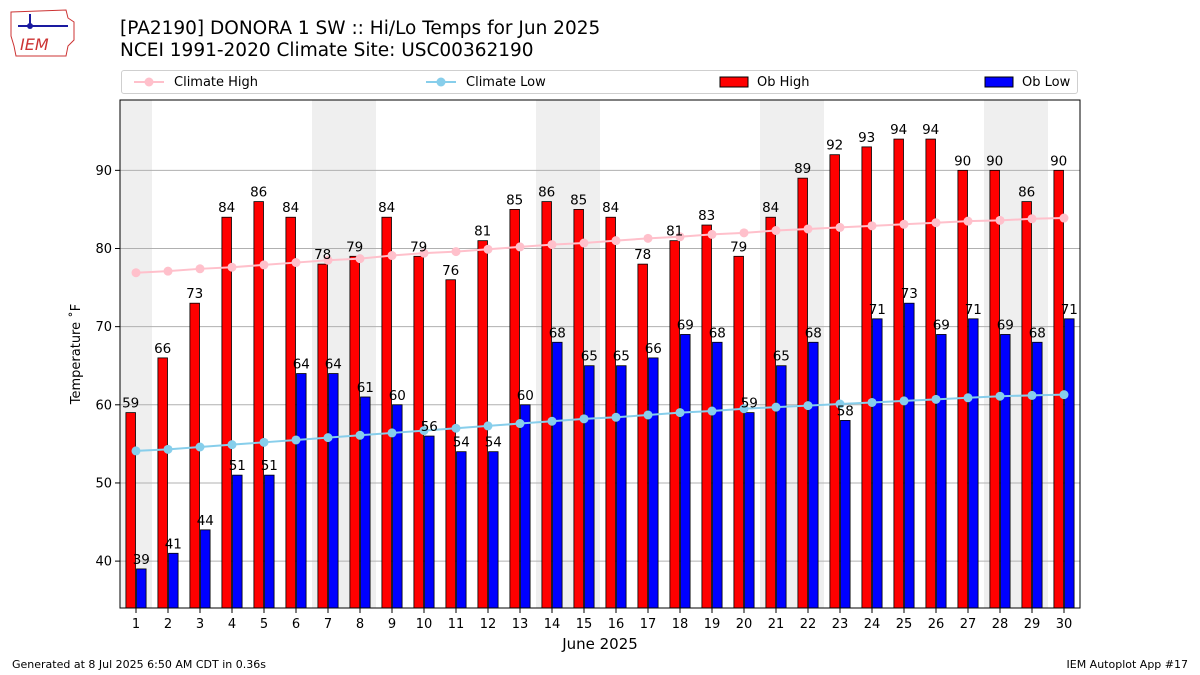 The height and width of the screenshot is (675, 1200). What do you see at coordinates (717, 333) in the screenshot?
I see `ob-low-label-19: 68` at bounding box center [717, 333].